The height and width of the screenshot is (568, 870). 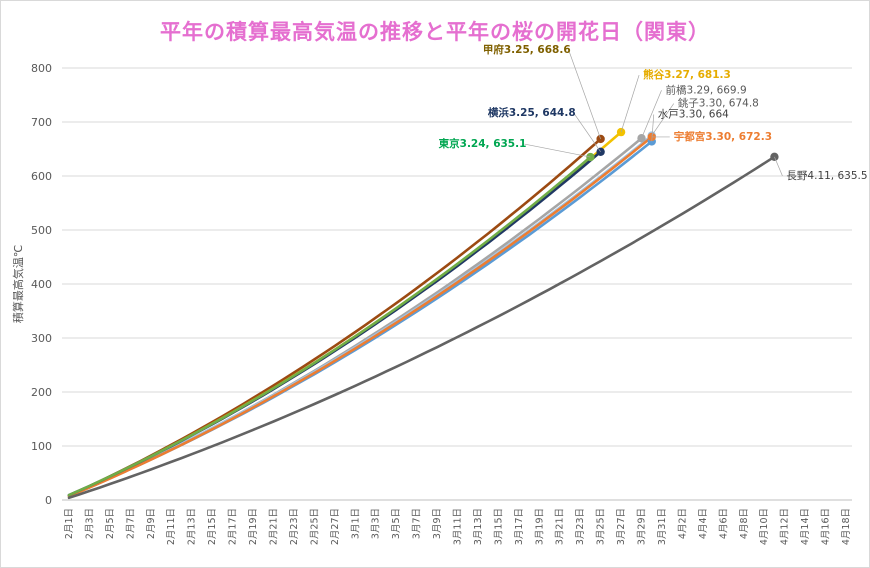 What do you see at coordinates (483, 143) in the screenshot?
I see `series-label-東京: 東京3.24, 635.1` at bounding box center [483, 143].